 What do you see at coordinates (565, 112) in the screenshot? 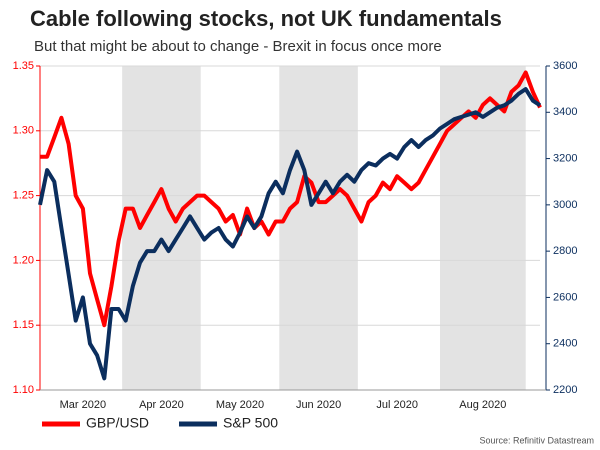
I see `y2-tick-label: 3400` at bounding box center [565, 112].